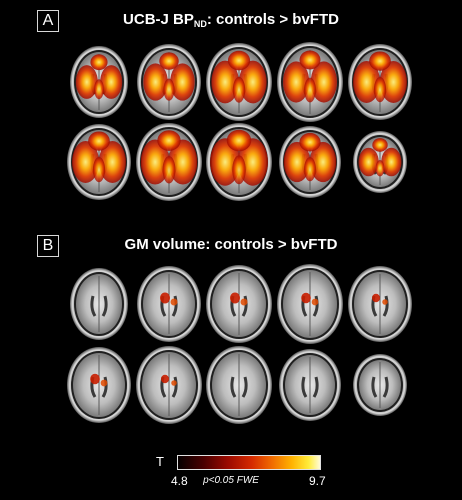  What do you see at coordinates (200, 24) in the screenshot?
I see `panel-a-title-sub: ND` at bounding box center [200, 24].